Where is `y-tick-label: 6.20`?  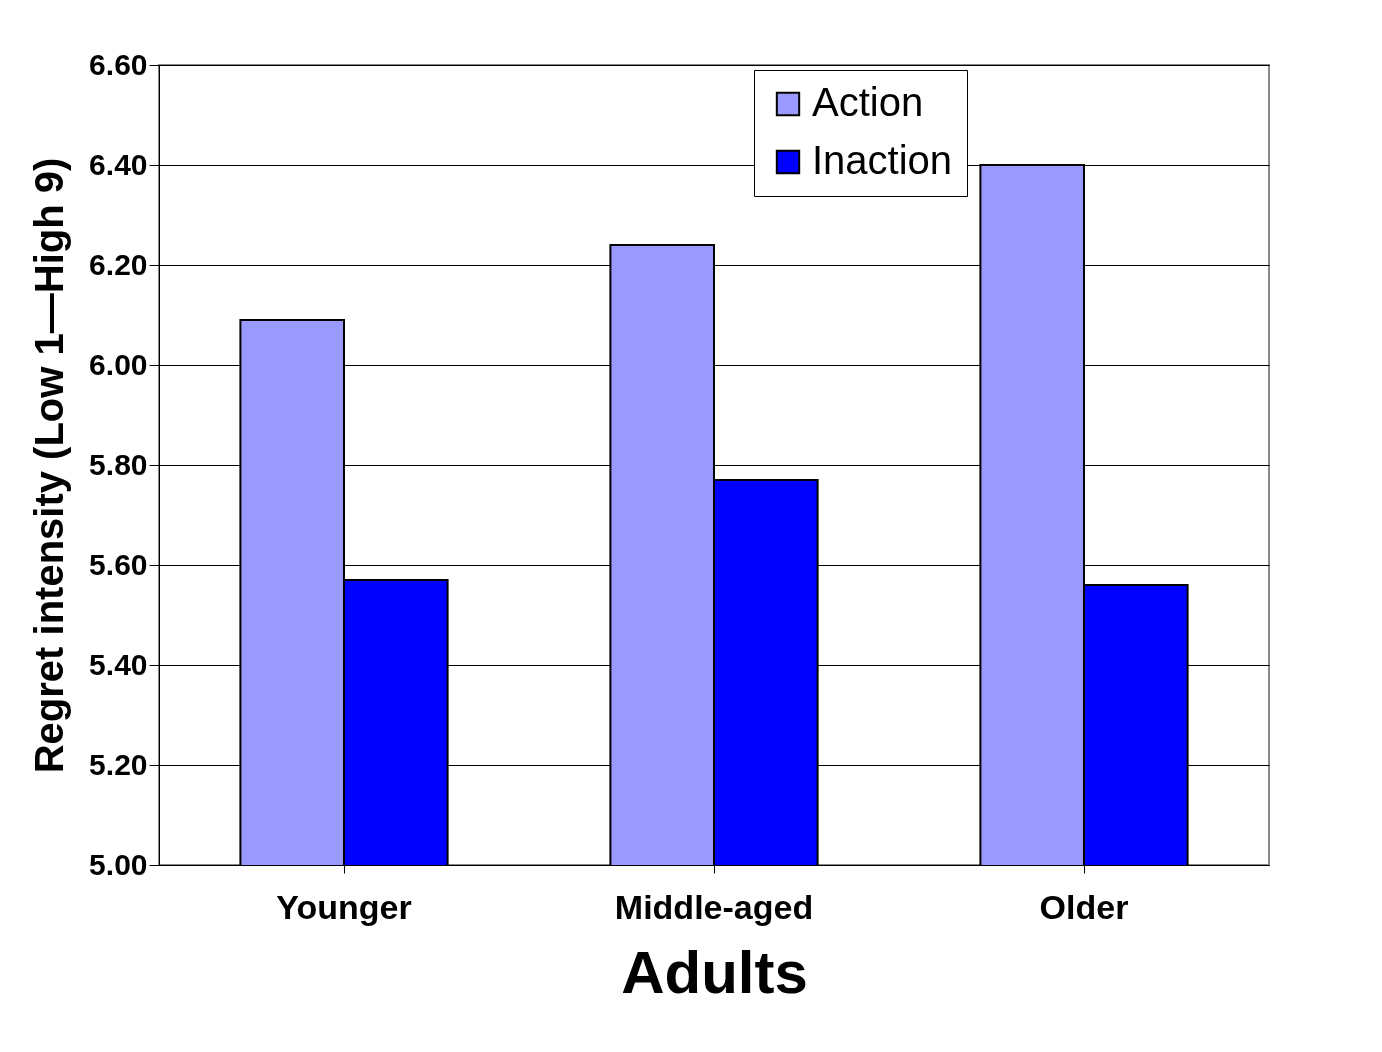 y-tick-label: 6.20 is located at coordinates (118, 264).